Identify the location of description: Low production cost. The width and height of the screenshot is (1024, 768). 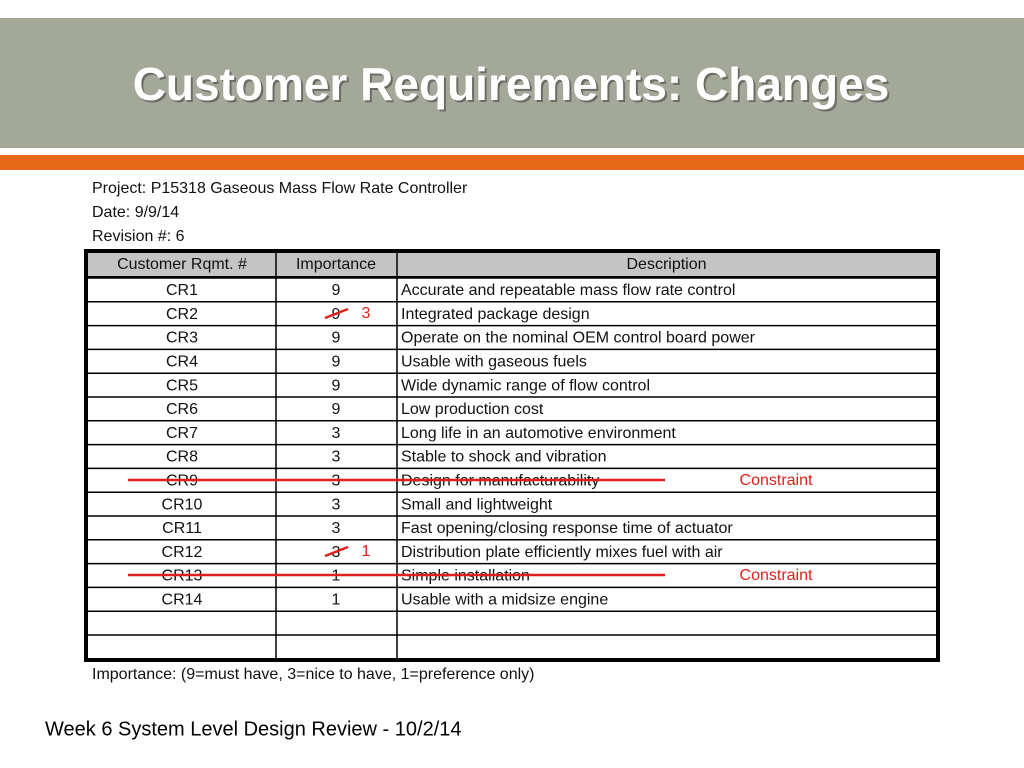
(472, 409).